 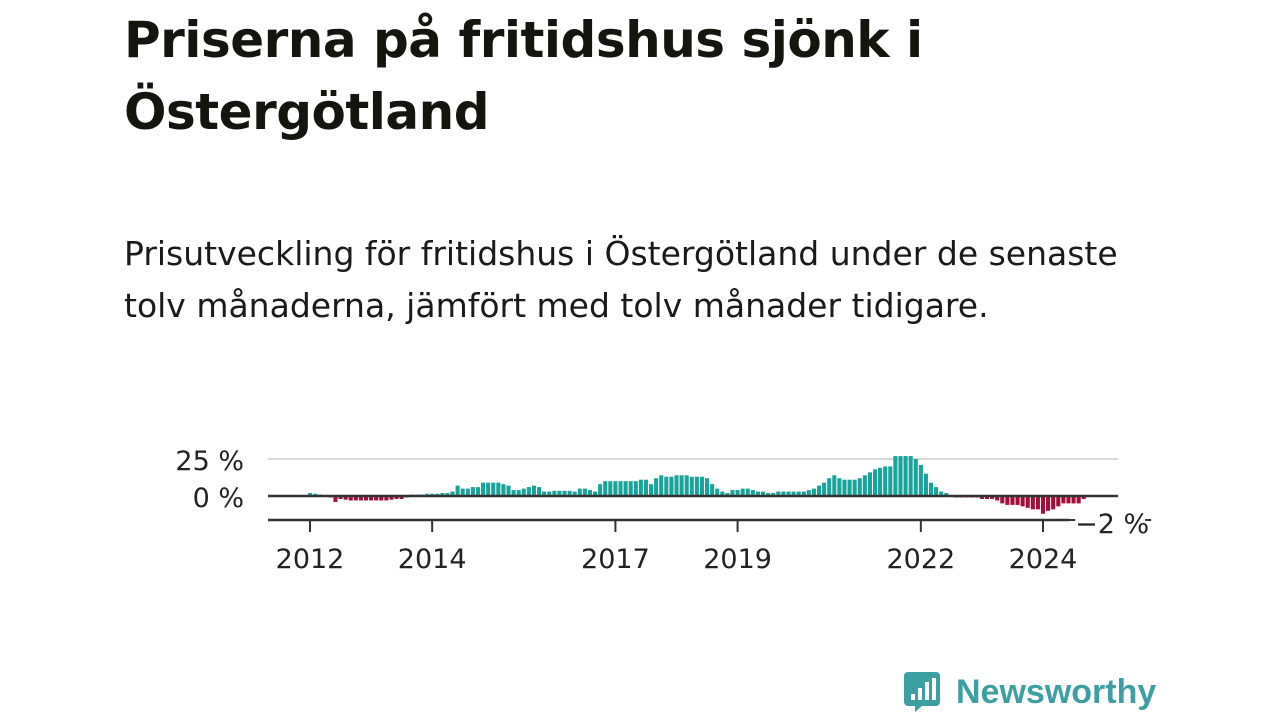 What do you see at coordinates (920, 559) in the screenshot?
I see `x-tick-label: 2022` at bounding box center [920, 559].